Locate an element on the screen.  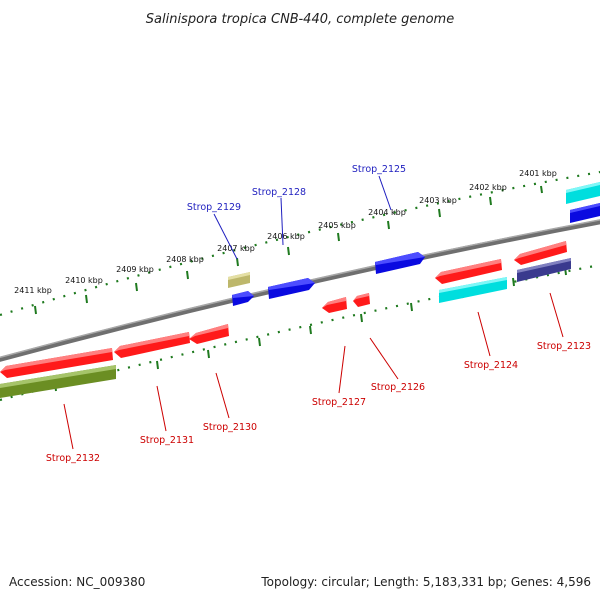
forward-strand-genes is located at coordinates (414, 244).